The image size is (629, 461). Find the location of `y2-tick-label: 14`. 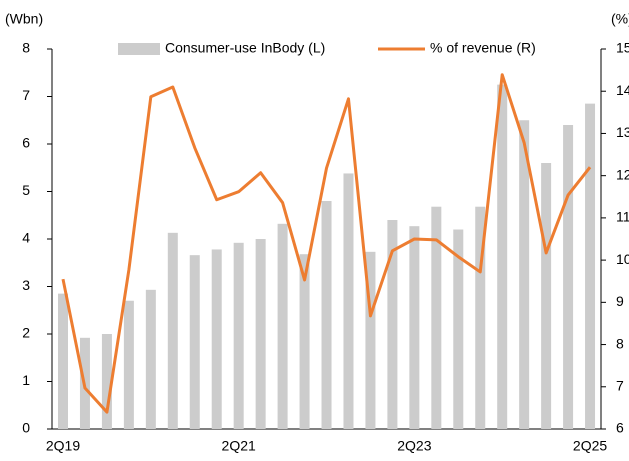

y2-tick-label: 14 is located at coordinates (622, 90).